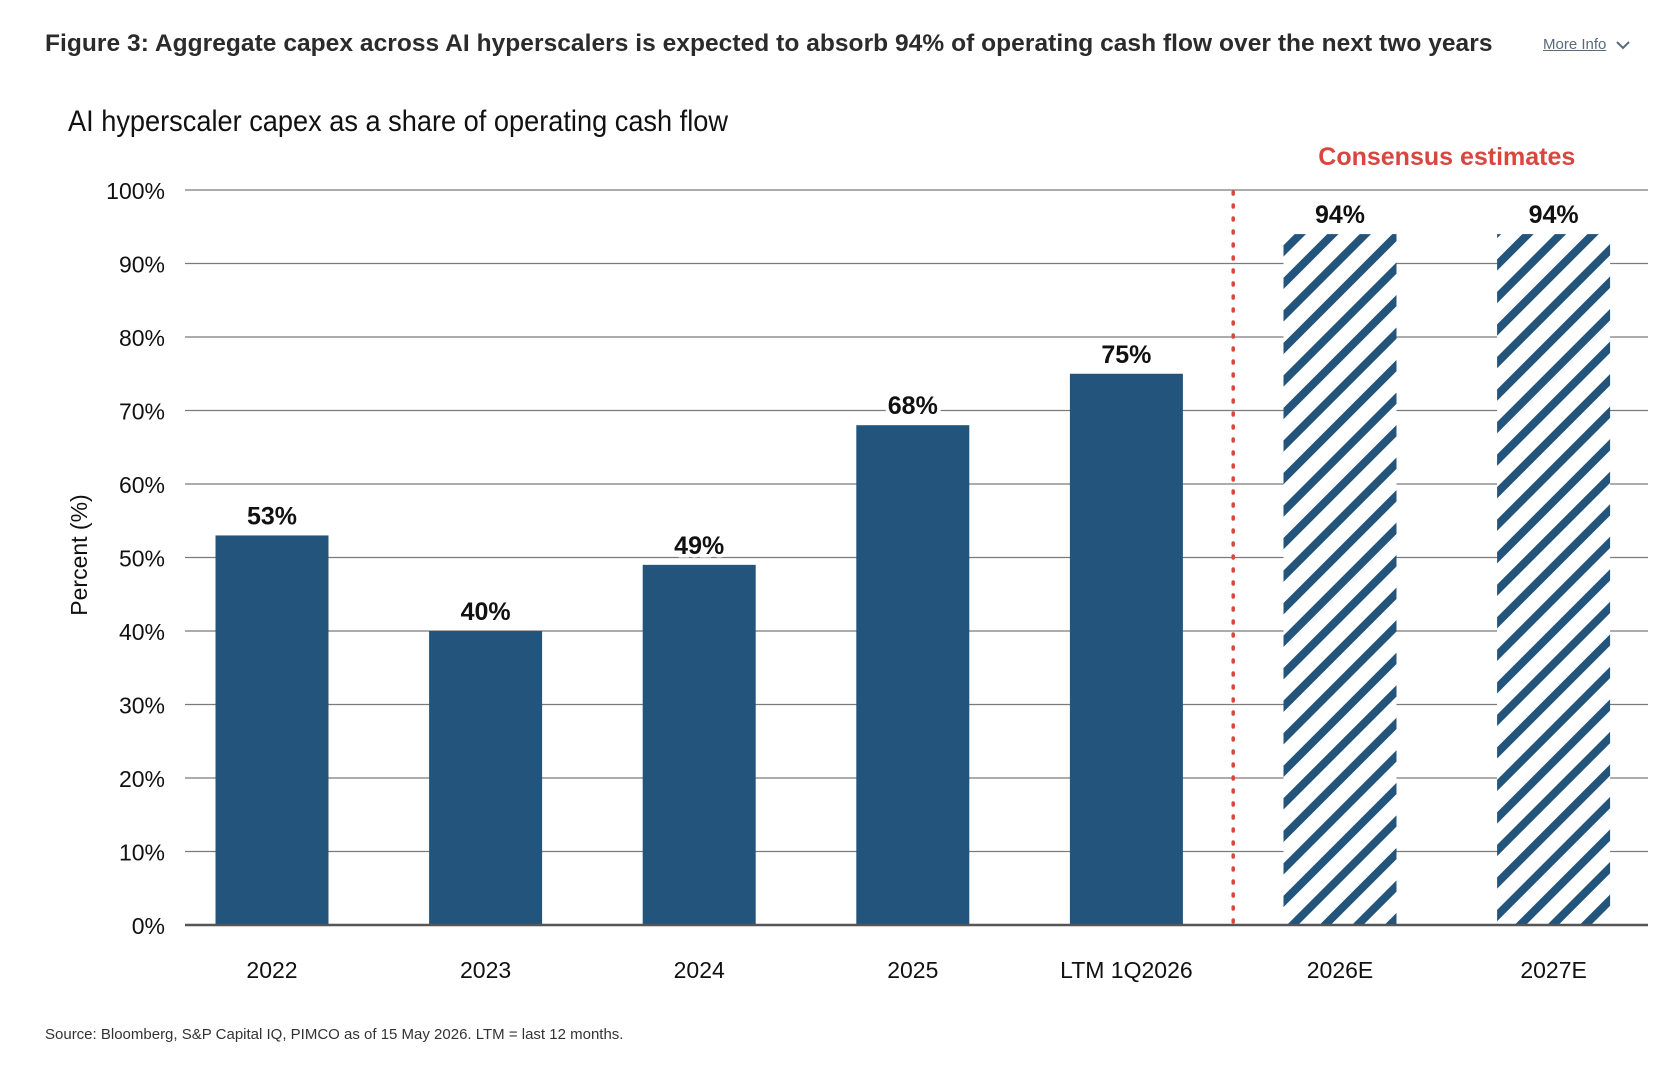 This screenshot has height=1078, width=1676. I want to click on data-label: 40%, so click(486, 612).